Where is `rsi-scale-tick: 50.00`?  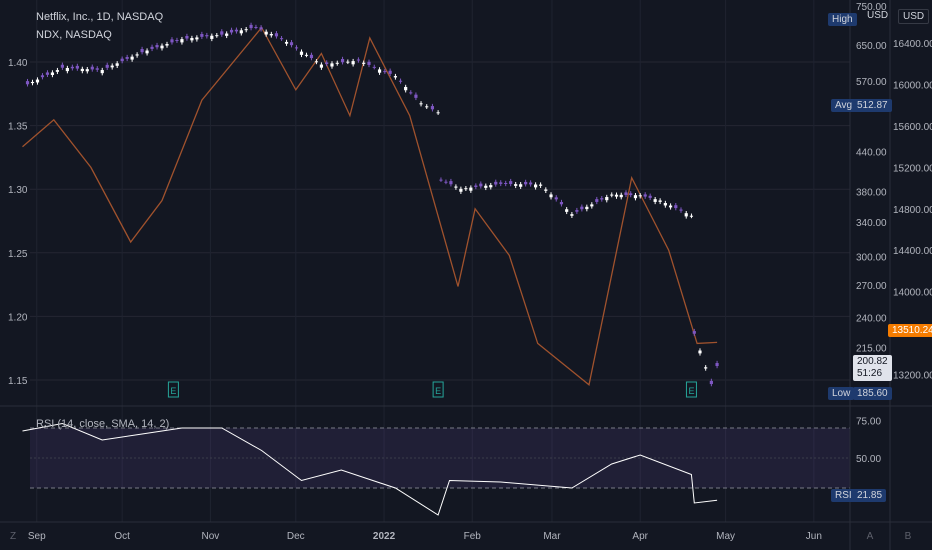
rsi-scale-tick: 50.00 is located at coordinates (868, 459).